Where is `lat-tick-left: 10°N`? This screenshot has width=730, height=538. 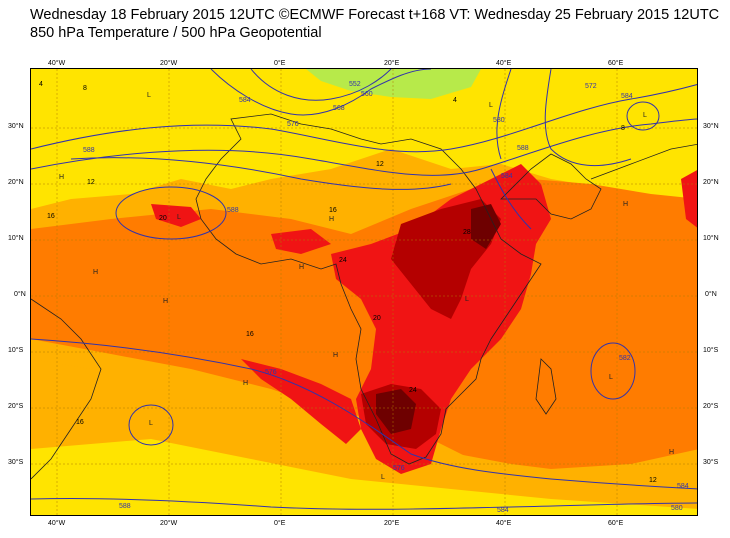
lat-tick-left: 10°N is located at coordinates (16, 238).